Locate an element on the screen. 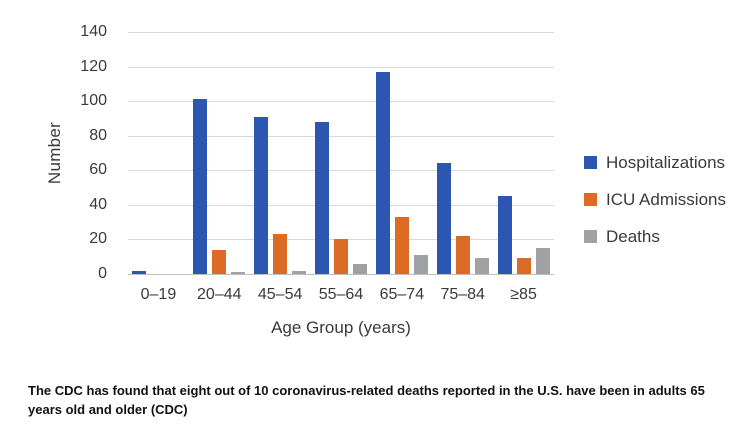 Image resolution: width=750 pixels, height=430 pixels. x-tick-label-85: ≥85 is located at coordinates (523, 294).